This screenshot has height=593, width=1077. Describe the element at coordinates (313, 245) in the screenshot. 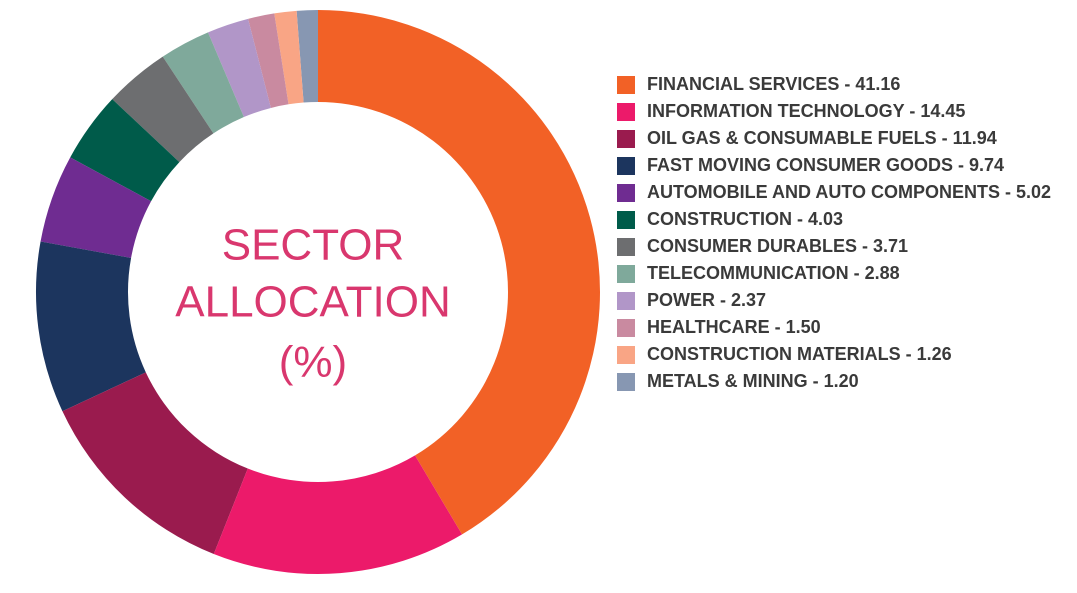

I see `chart-title: SECTOR` at that location.